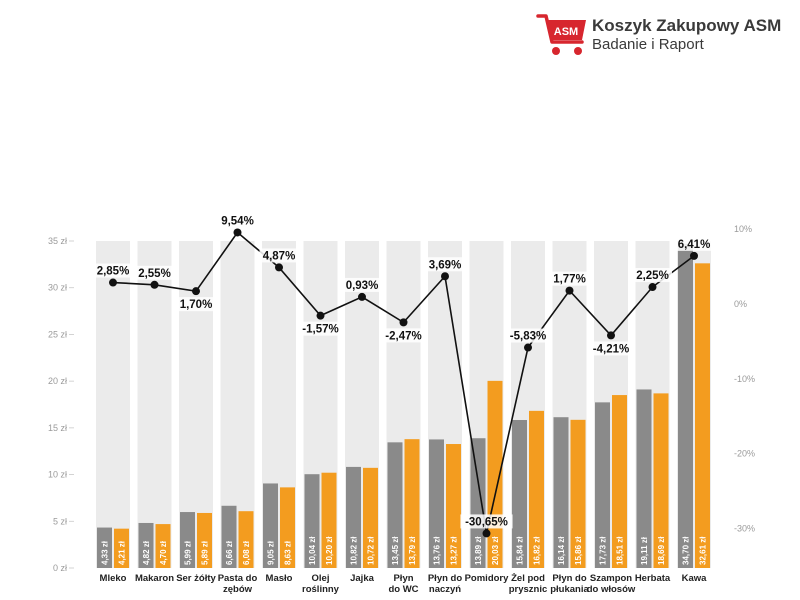 The image size is (800, 600). I want to click on y-axis-left-tick-label: 30 zł, so click(57, 288).